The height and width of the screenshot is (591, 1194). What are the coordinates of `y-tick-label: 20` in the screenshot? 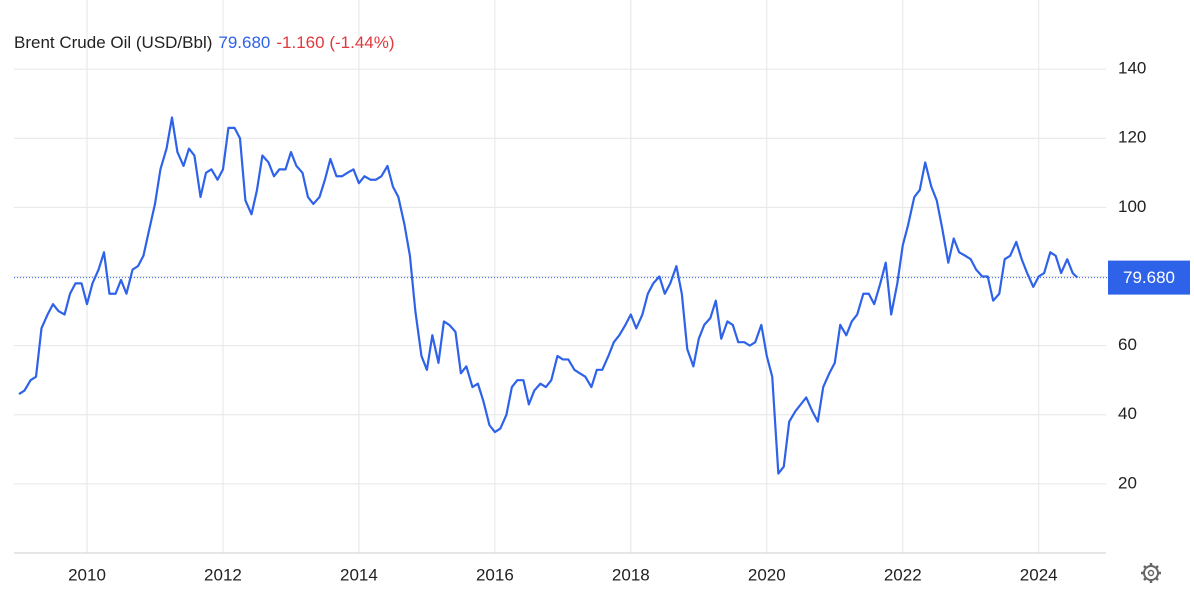 It's located at (1127, 482).